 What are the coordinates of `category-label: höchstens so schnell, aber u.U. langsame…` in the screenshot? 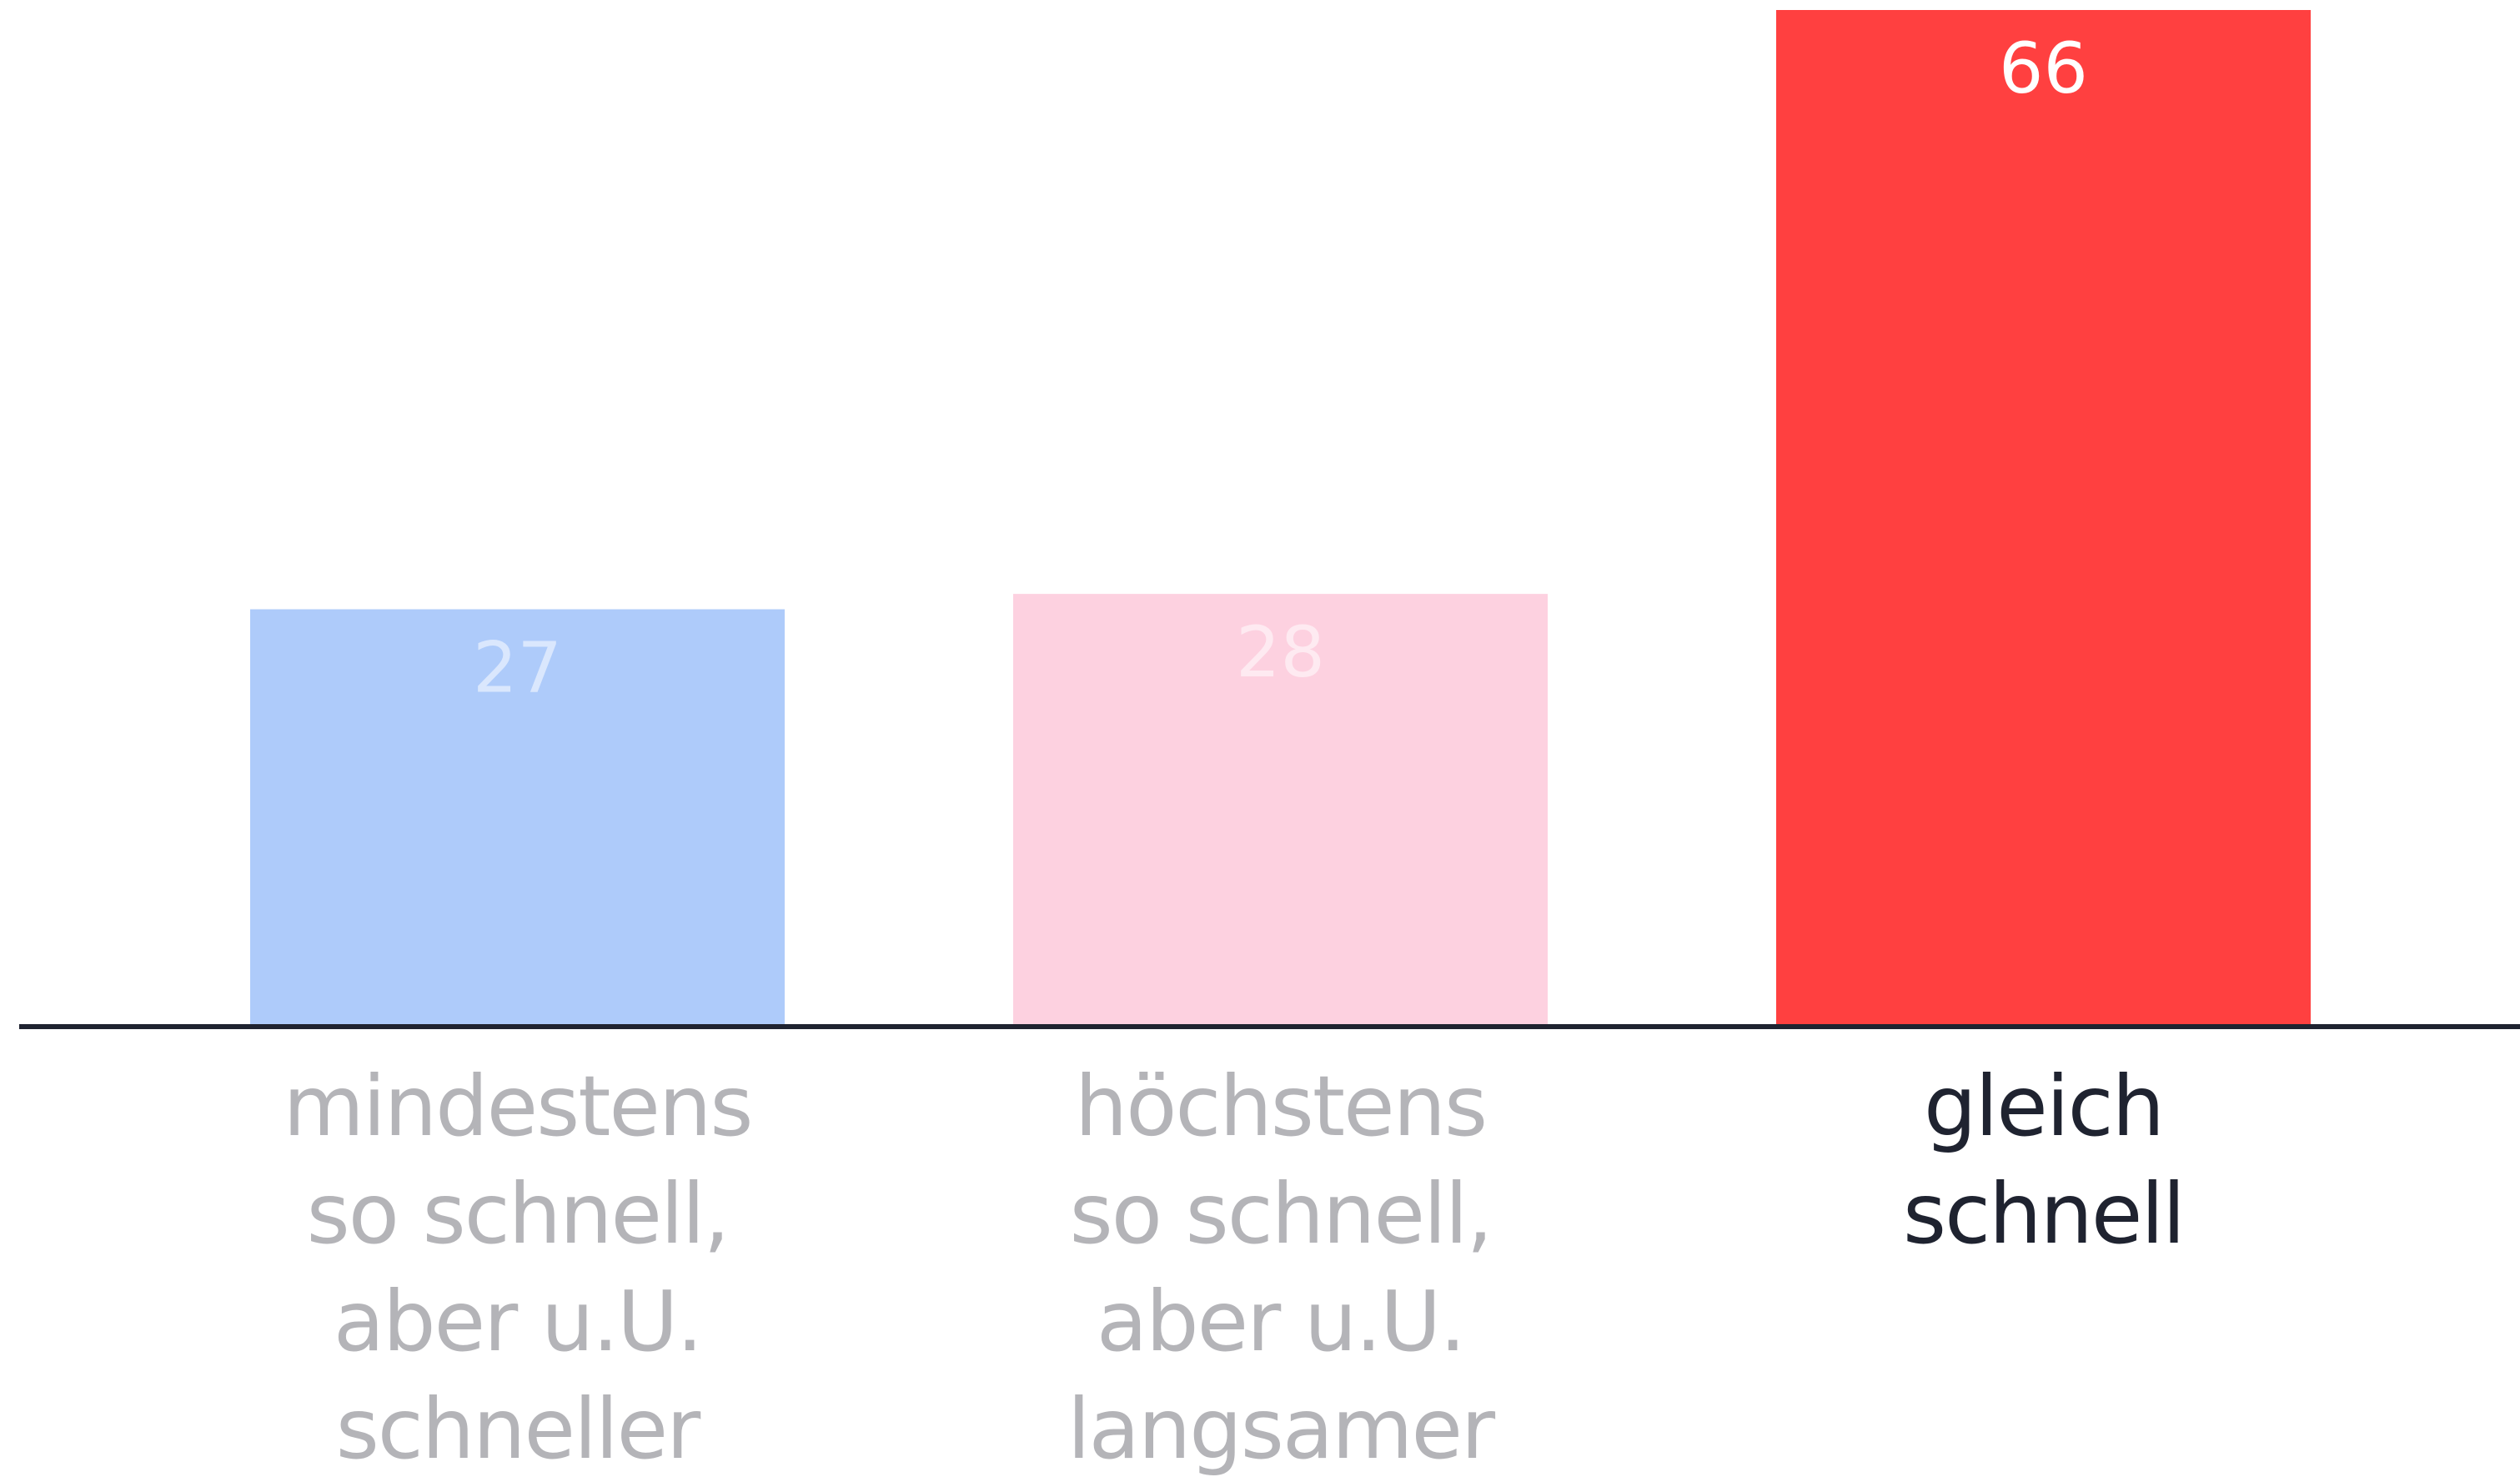 It's located at (1281, 1267).